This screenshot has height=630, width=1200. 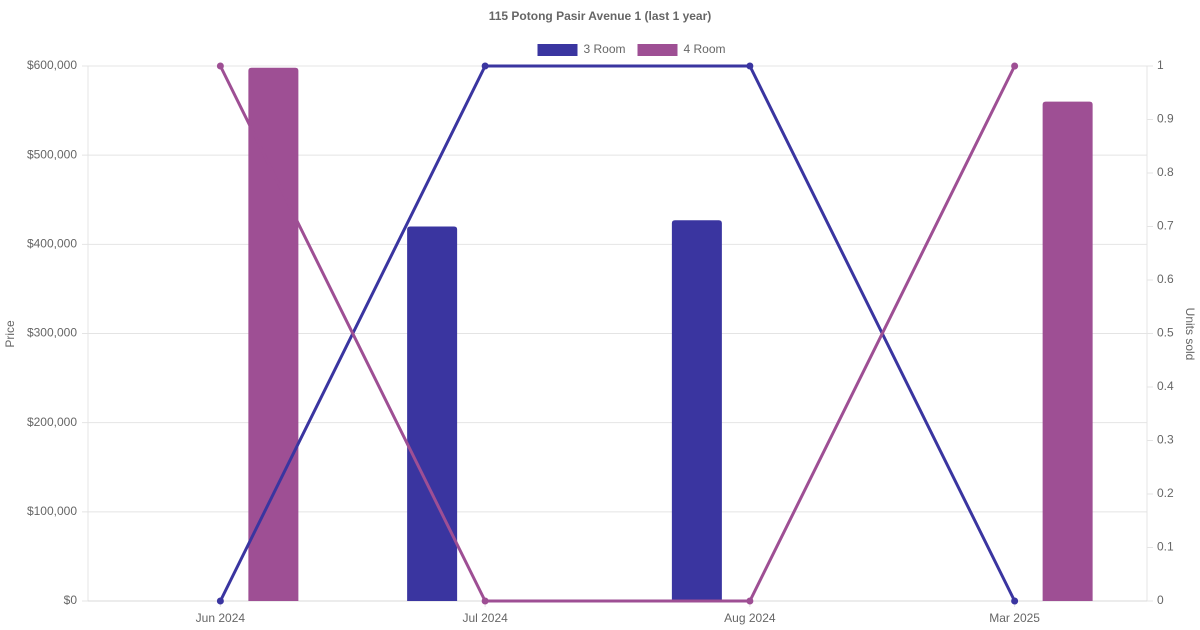 What do you see at coordinates (1160, 65) in the screenshot?
I see `y2-tick-label: 1` at bounding box center [1160, 65].